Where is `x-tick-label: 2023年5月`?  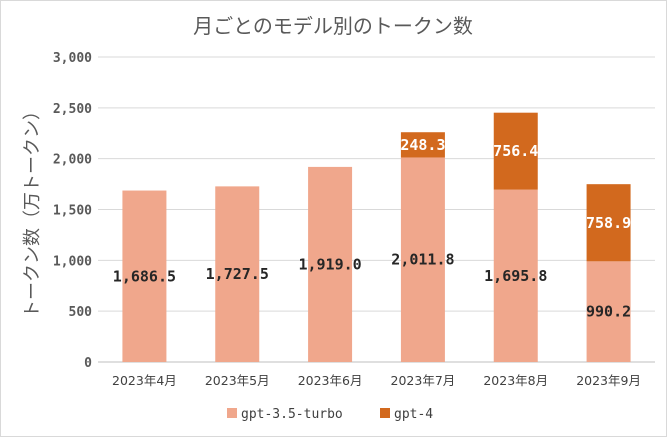
x-tick-label: 2023年5月 is located at coordinates (237, 380).